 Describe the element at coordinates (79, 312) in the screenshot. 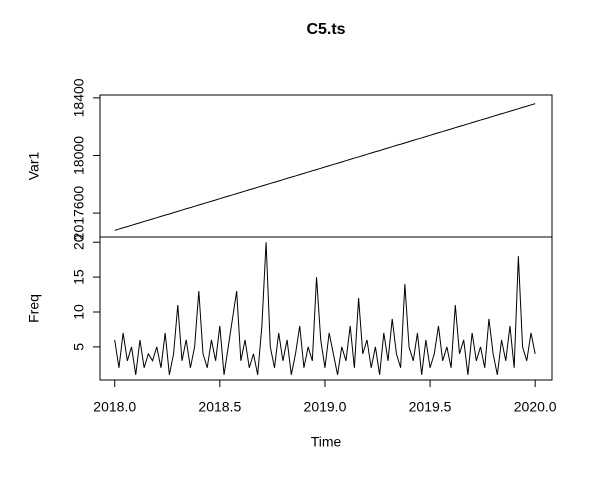

I see `y-tick-label: 10` at that location.